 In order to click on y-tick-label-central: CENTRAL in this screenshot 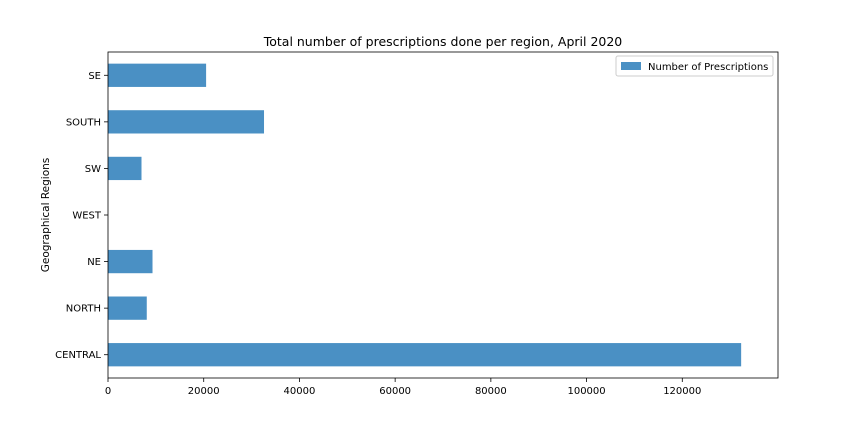, I will do `click(78, 355)`.